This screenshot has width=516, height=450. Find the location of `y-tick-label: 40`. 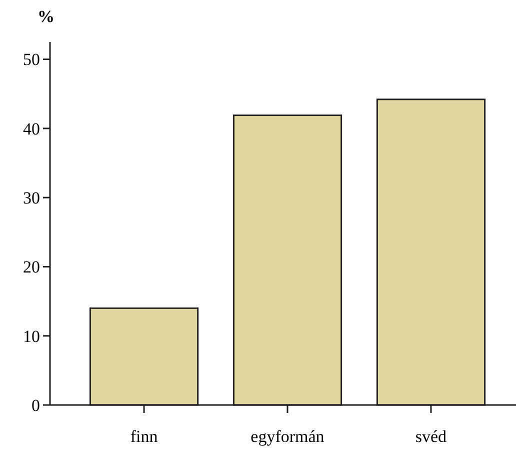

y-tick-label: 40 is located at coordinates (31, 128).